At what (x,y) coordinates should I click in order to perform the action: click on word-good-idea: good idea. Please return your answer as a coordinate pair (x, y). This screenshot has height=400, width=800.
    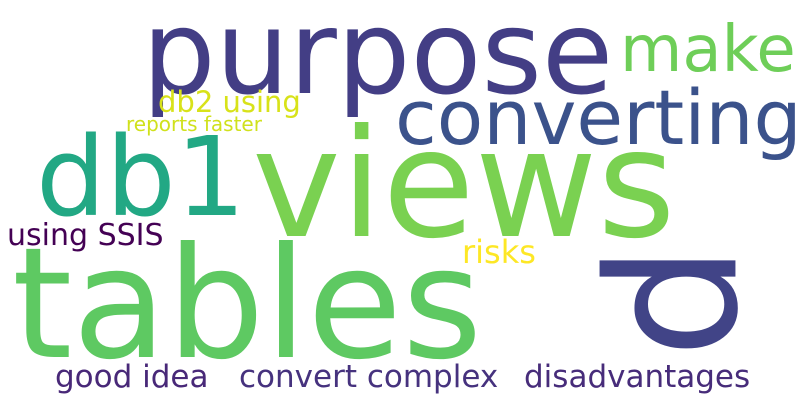
    Looking at the image, I should click on (132, 377).